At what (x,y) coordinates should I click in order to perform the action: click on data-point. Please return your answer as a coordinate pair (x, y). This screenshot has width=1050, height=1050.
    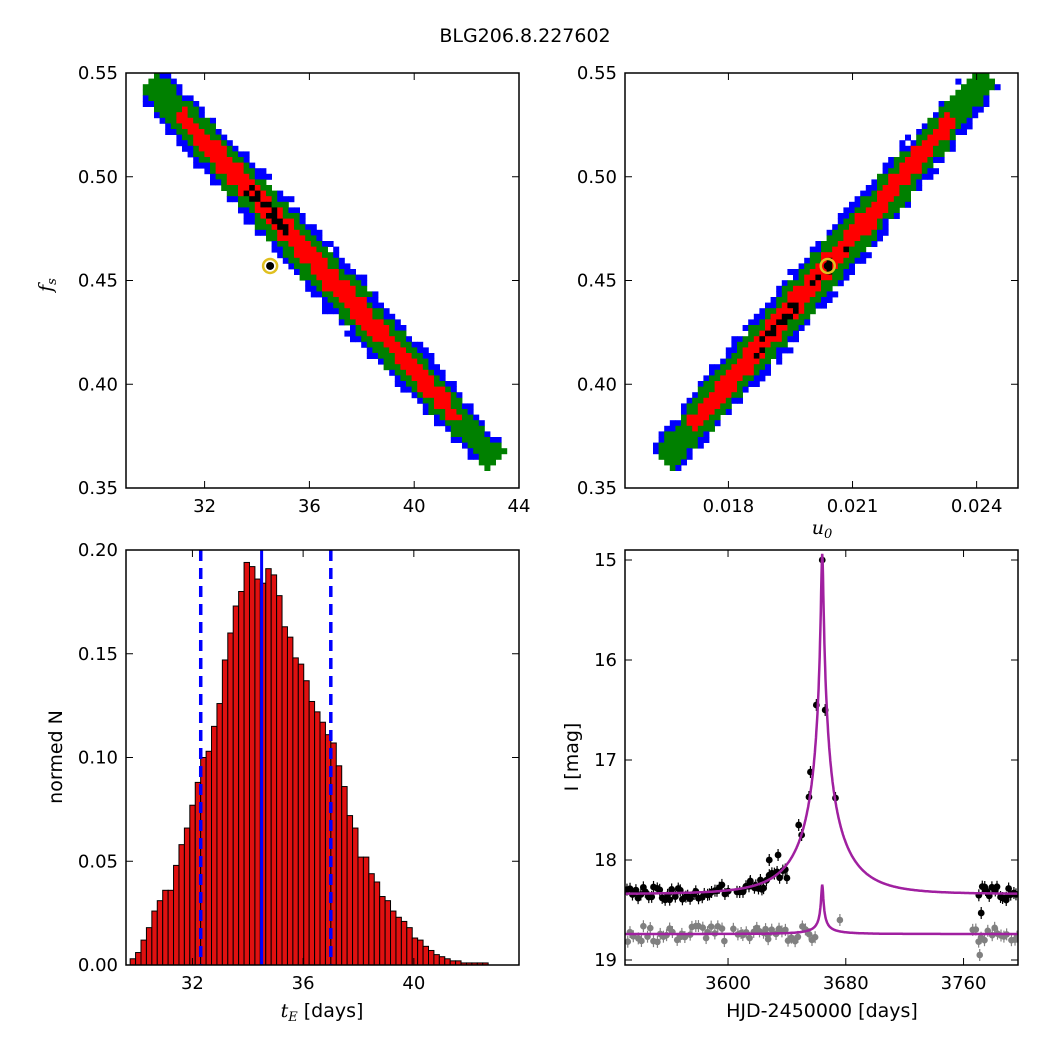
    Looking at the image, I should click on (722, 885).